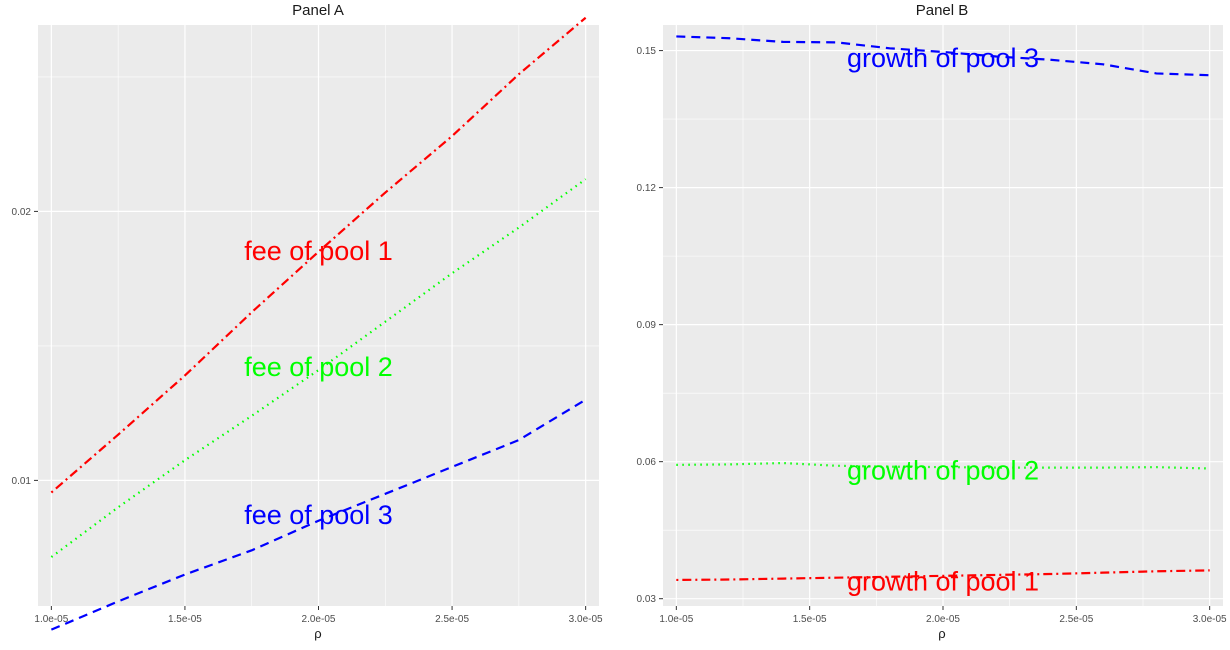  I want to click on series-annotation-1: fee of pool 1, so click(318, 251).